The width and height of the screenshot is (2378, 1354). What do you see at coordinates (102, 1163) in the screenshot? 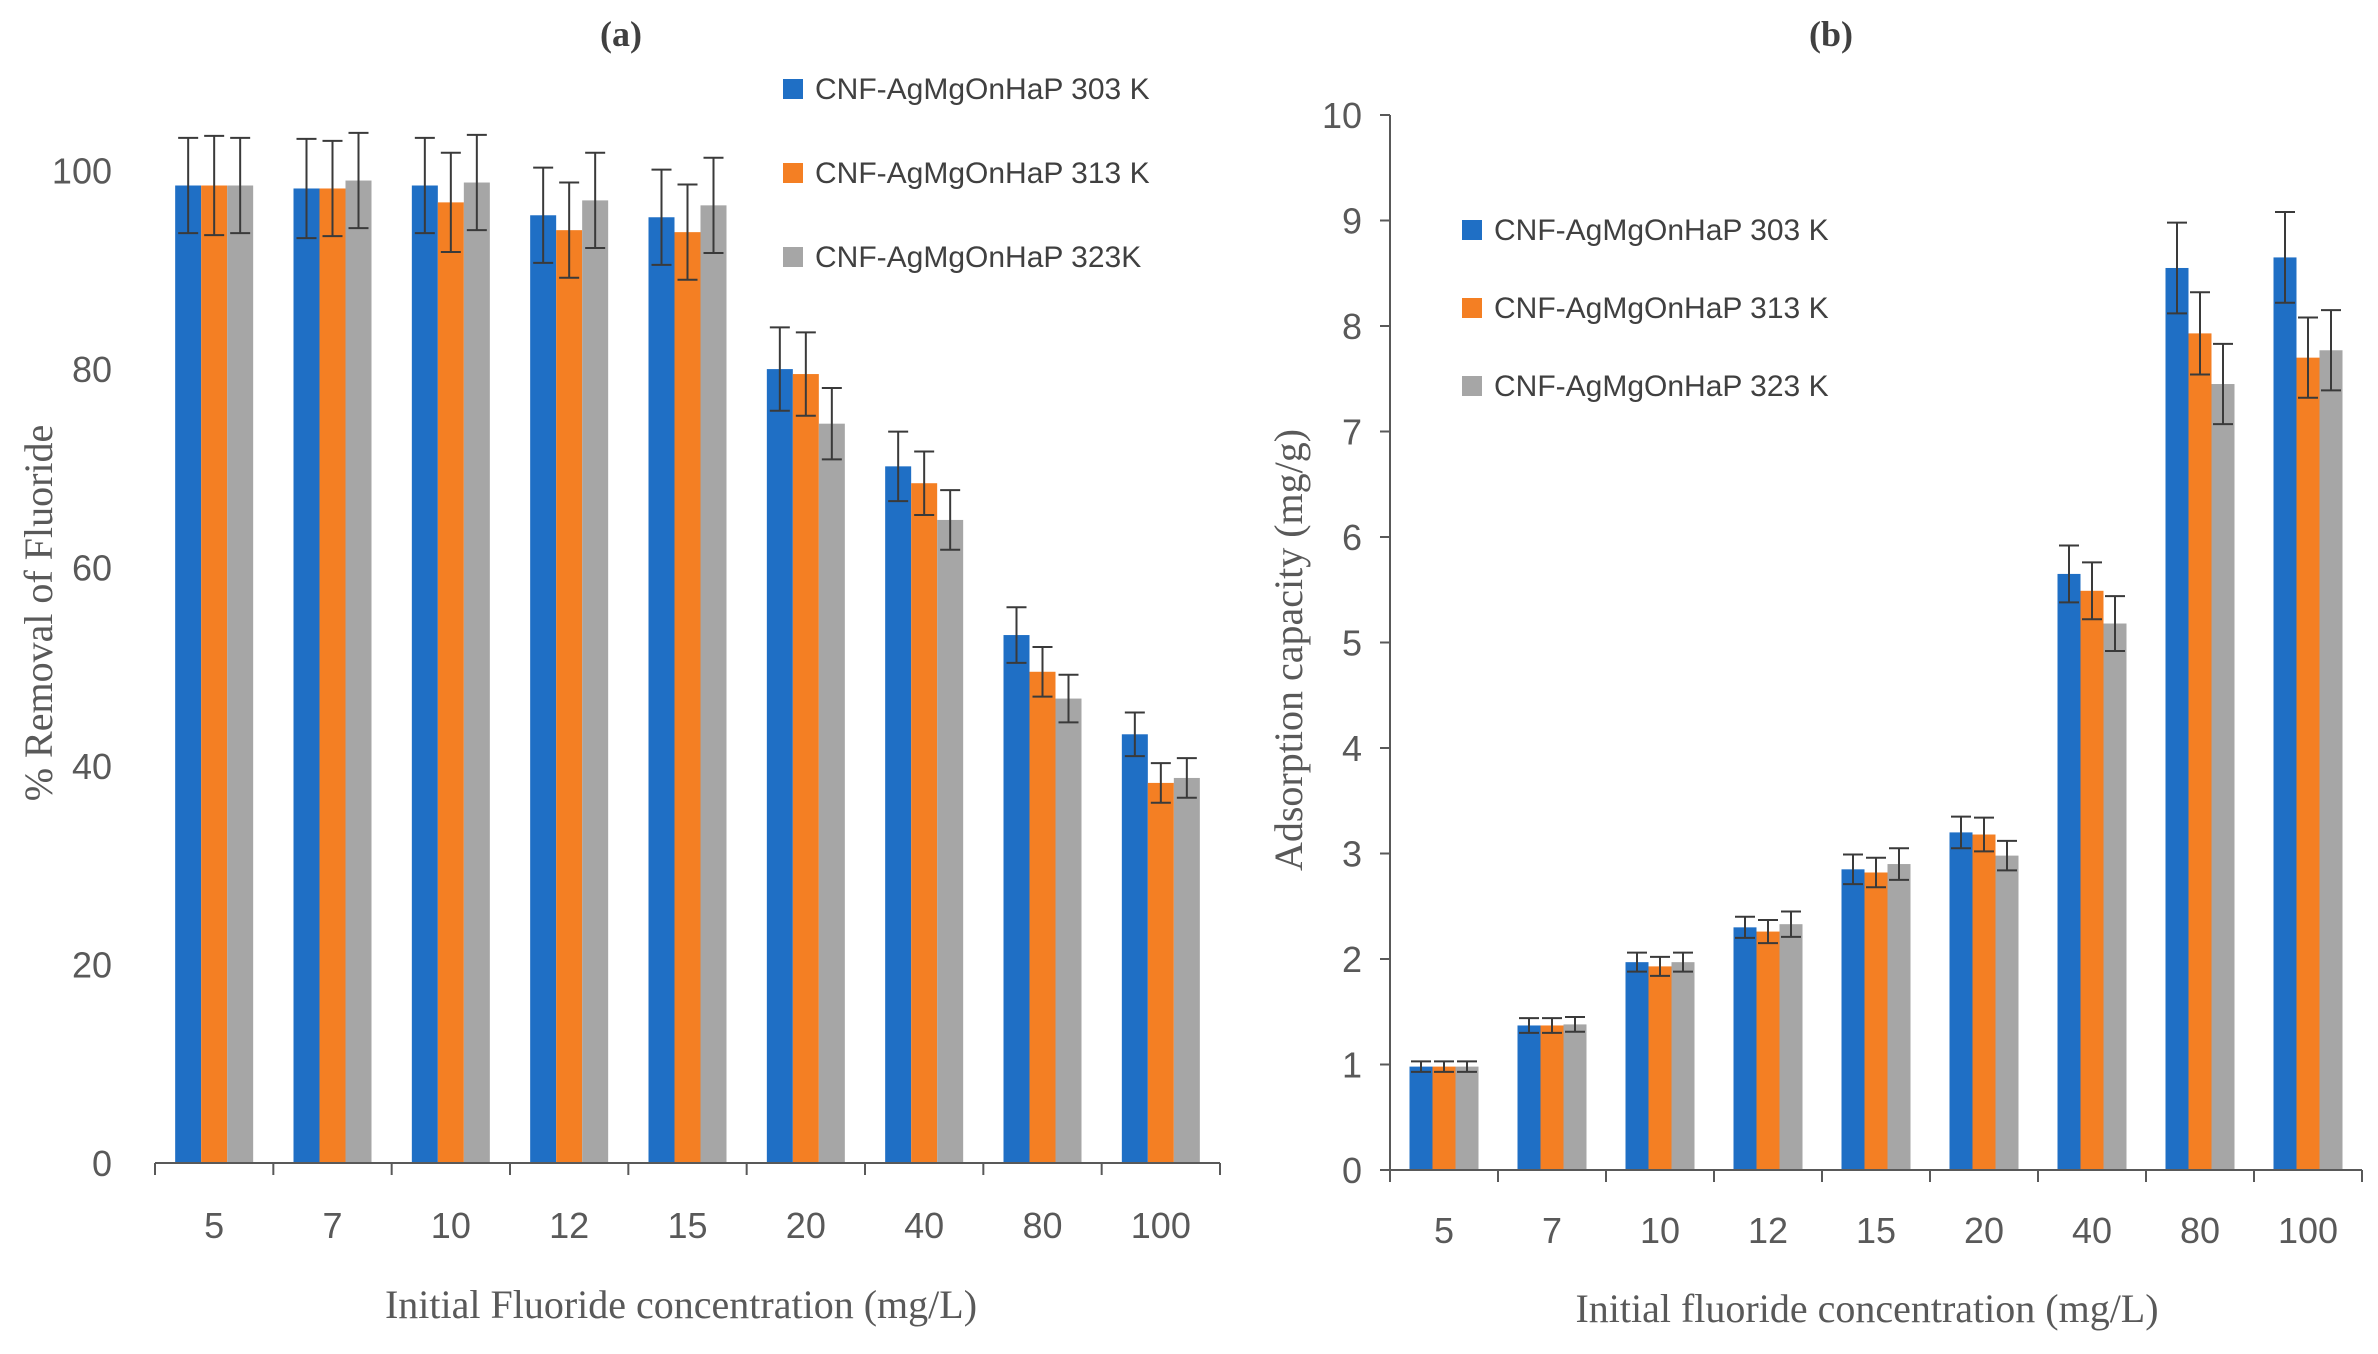
I see `panel-a-y-tick-label-0: 0` at bounding box center [102, 1163].